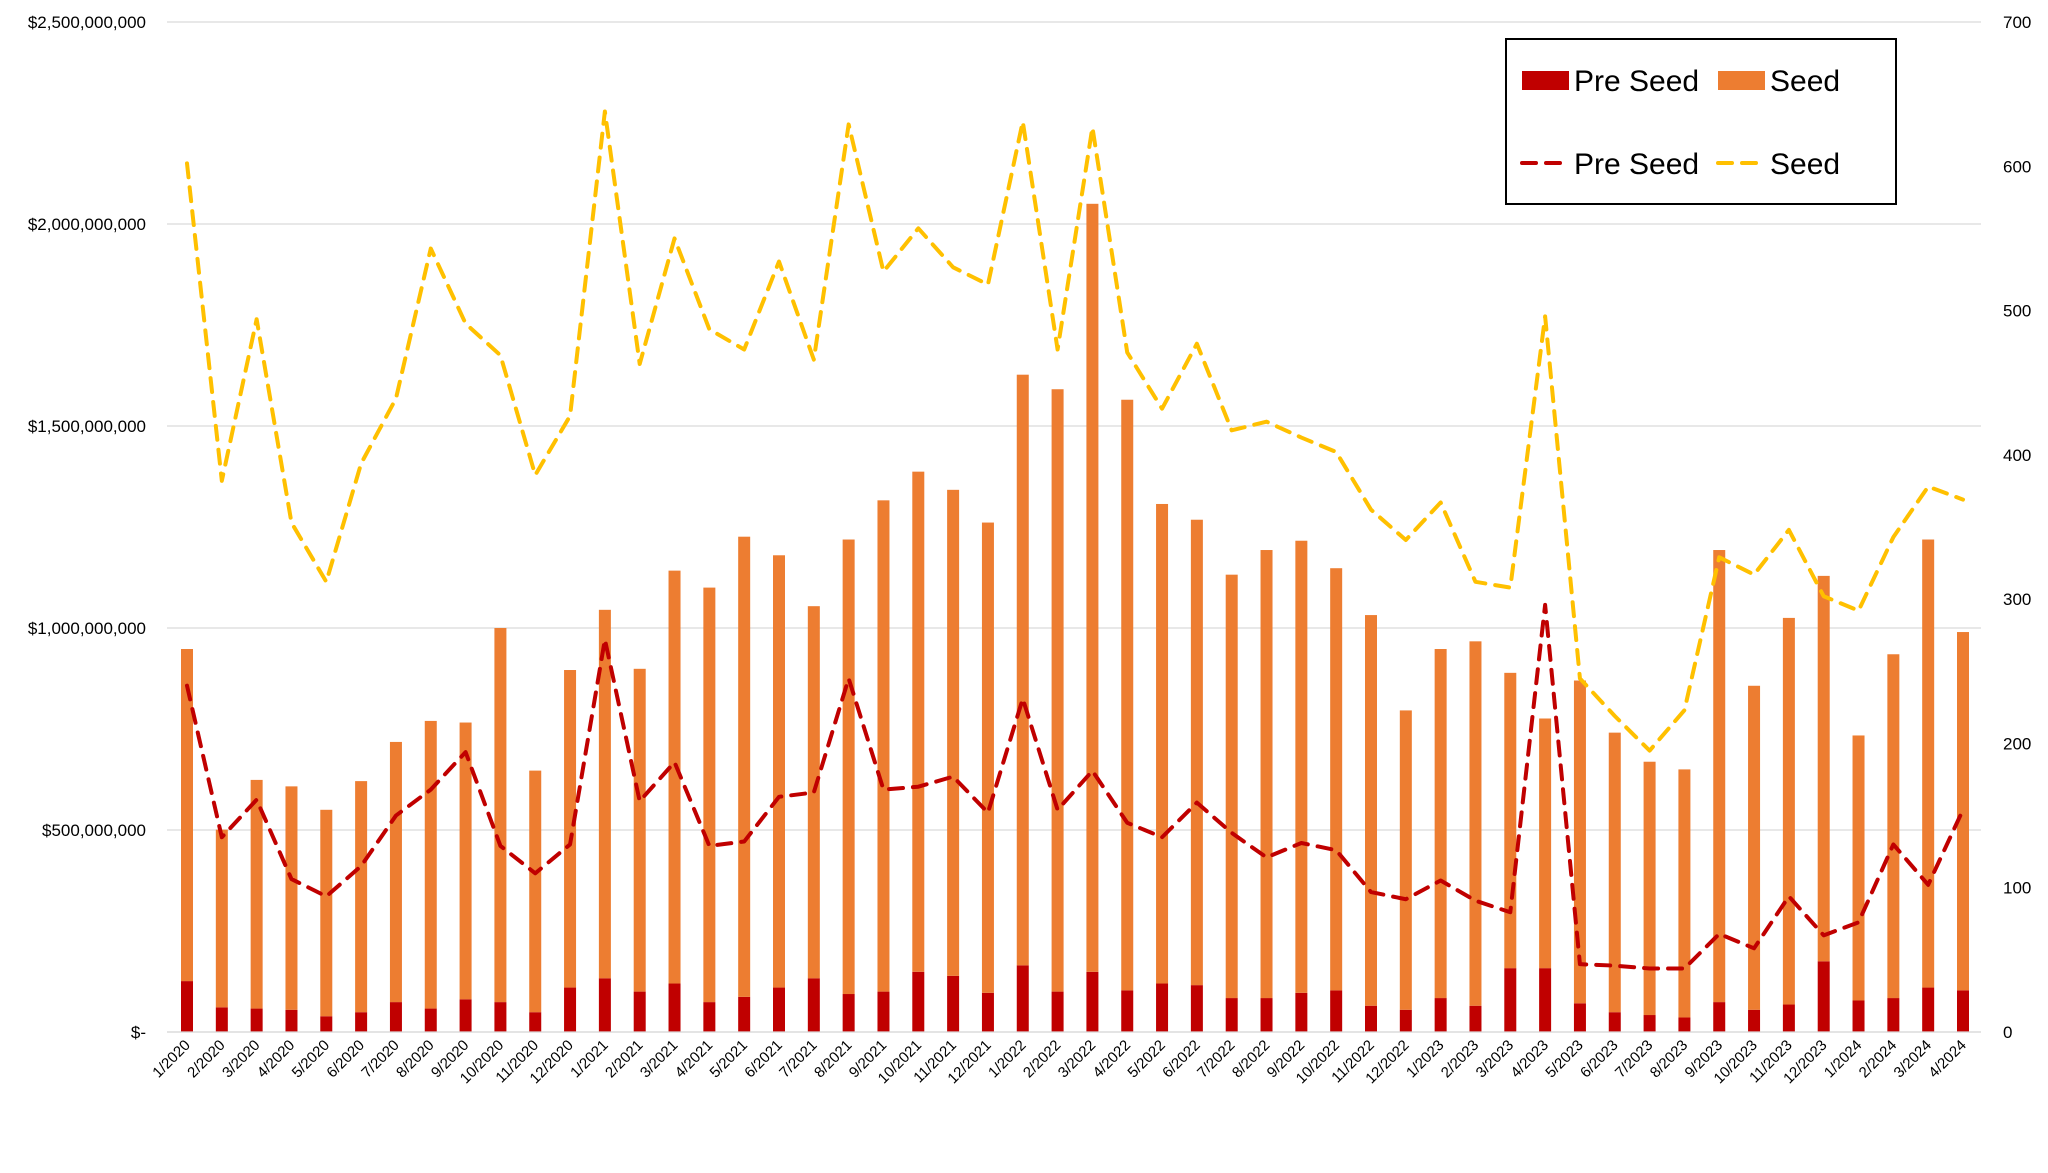 The height and width of the screenshot is (1173, 2048). I want to click on x-tick-label: 8/2021, so click(833, 1059).